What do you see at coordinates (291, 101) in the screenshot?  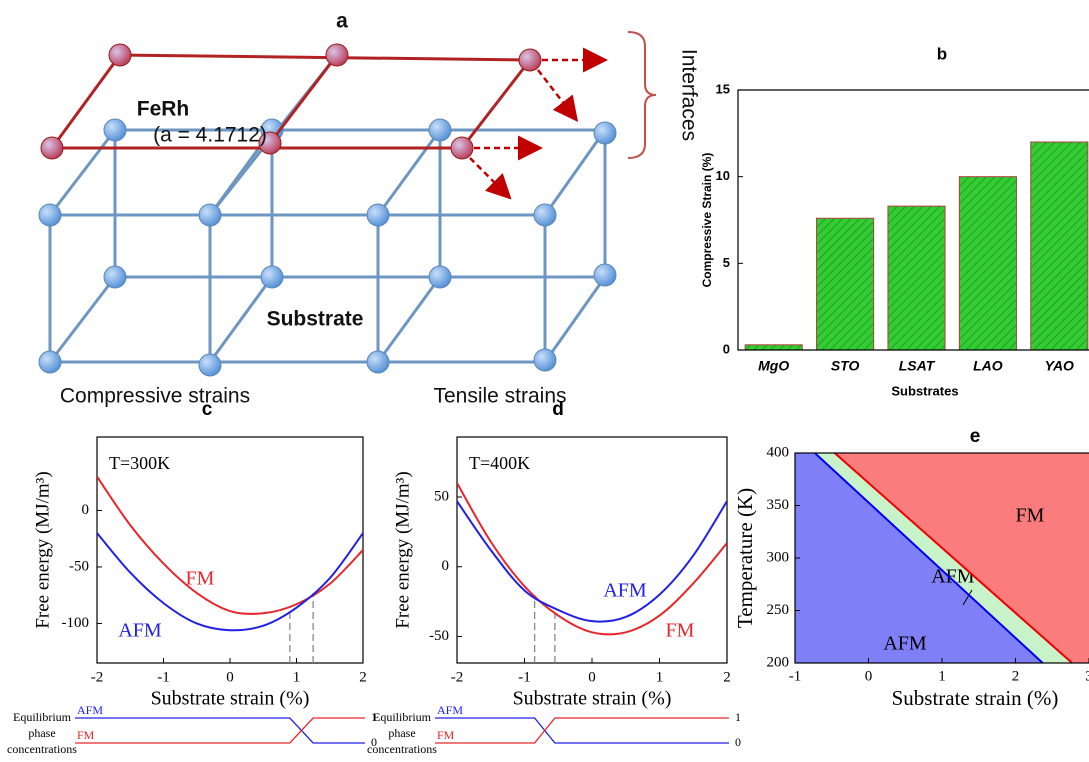 I see `film-lattice` at bounding box center [291, 101].